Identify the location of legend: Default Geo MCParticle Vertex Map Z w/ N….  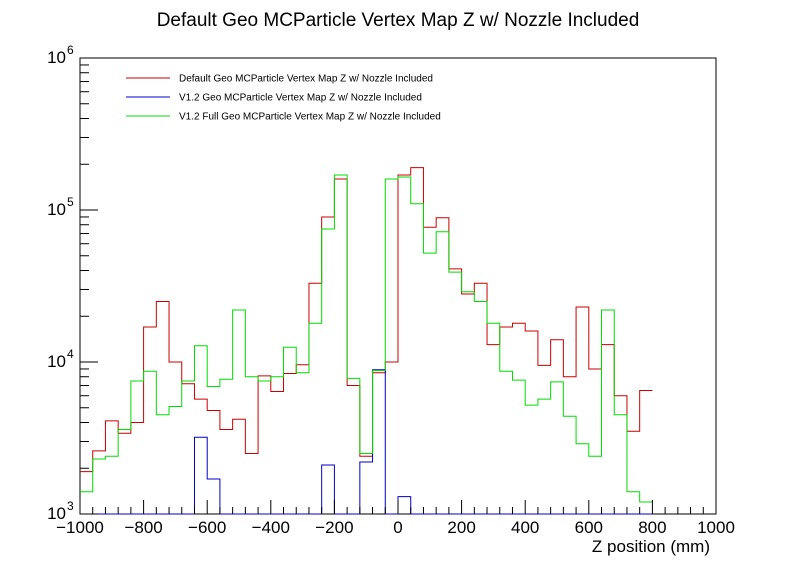
(283, 98).